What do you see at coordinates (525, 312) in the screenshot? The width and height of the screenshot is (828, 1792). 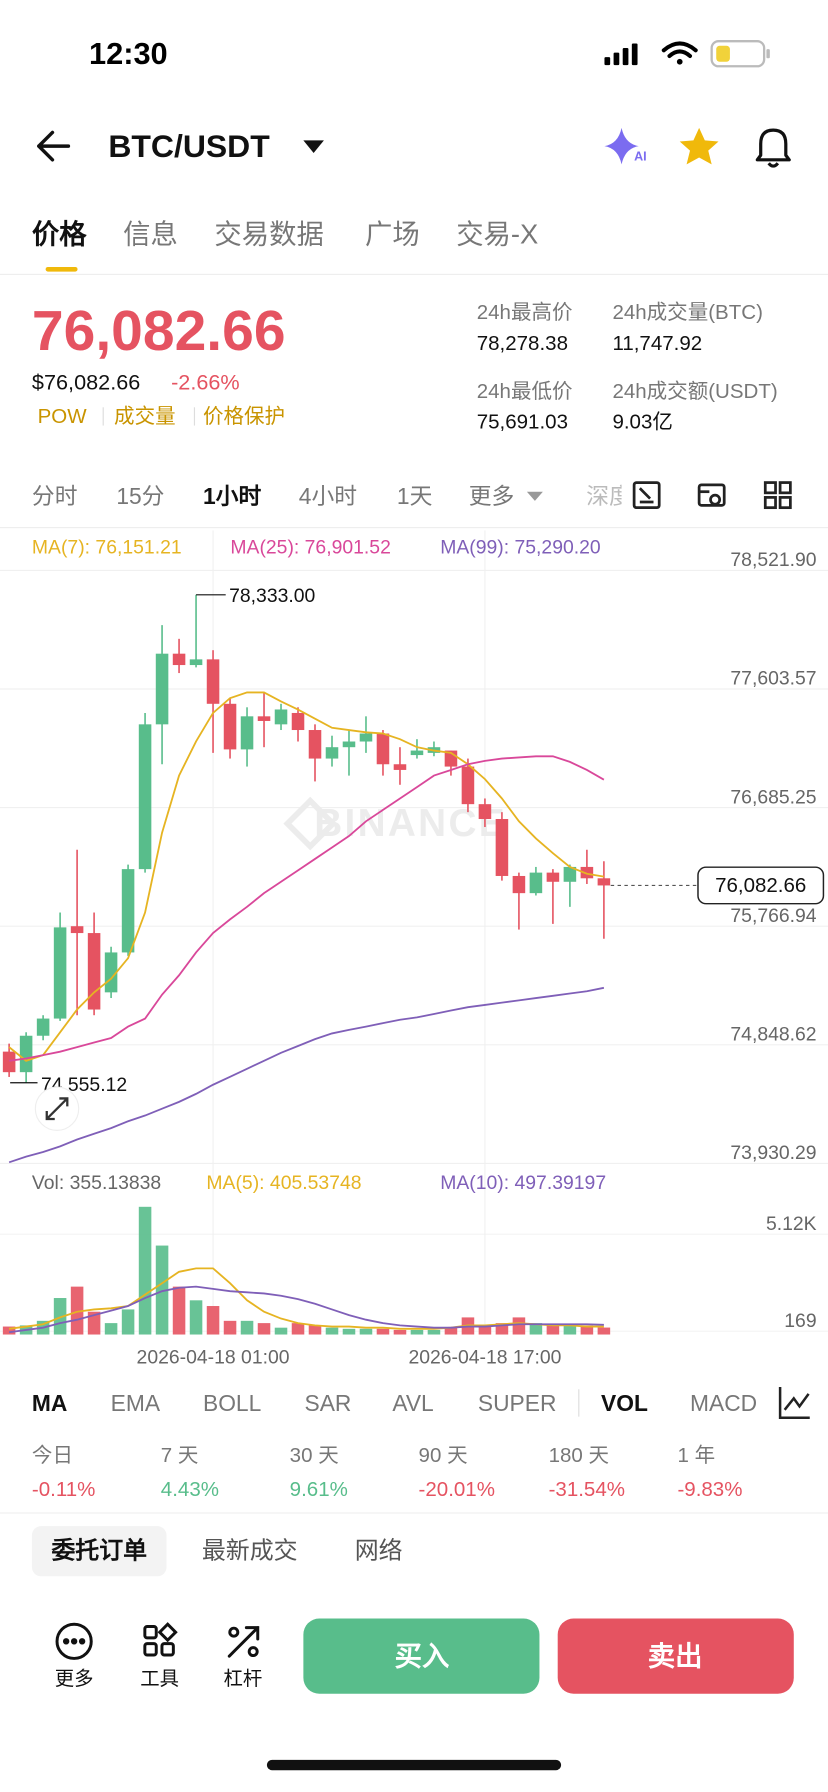 I see `stat-label: 24h最高价` at bounding box center [525, 312].